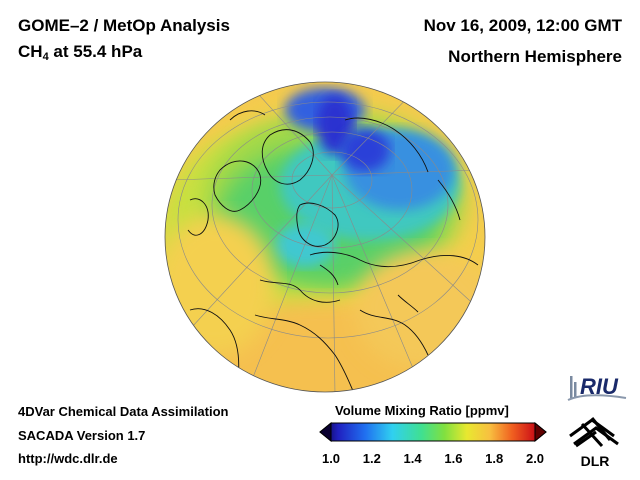 This screenshot has height=480, width=640. What do you see at coordinates (412, 458) in the screenshot?
I see `colorbar-tick-label: 1.4` at bounding box center [412, 458].